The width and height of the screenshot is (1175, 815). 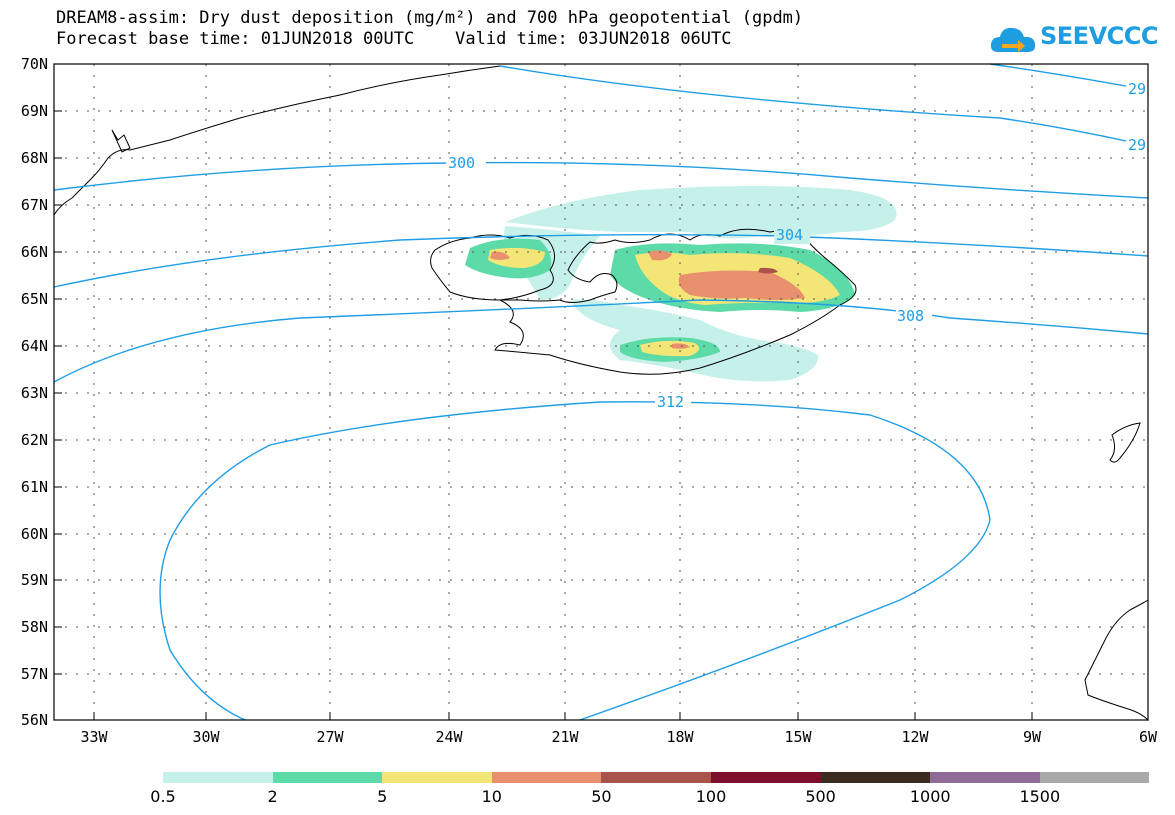 I want to click on logo-text: SEEVCCC, so click(x=1099, y=36).